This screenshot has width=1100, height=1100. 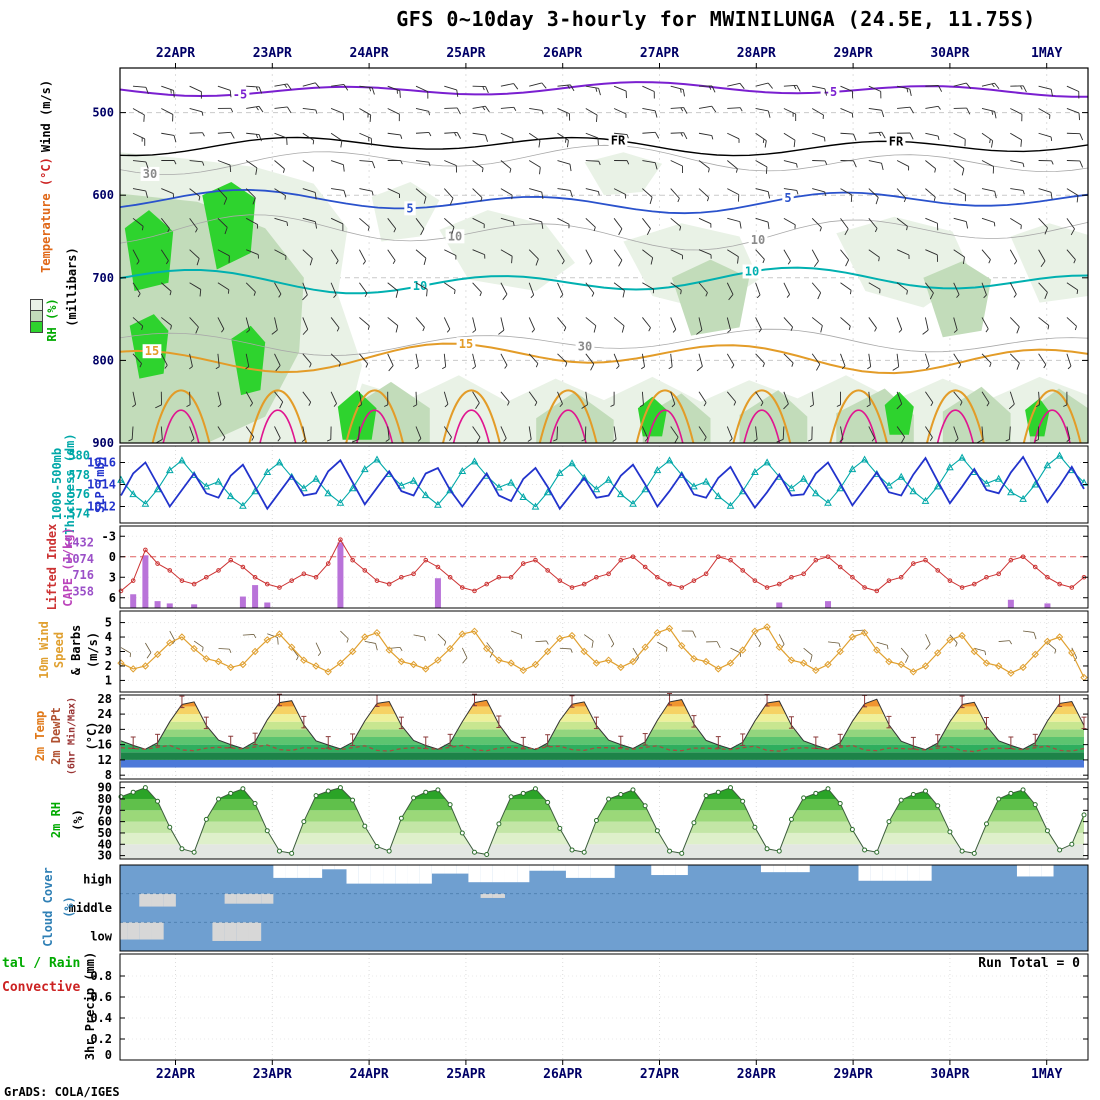 I want to click on svg-text: 1074, so click(x=79, y=559).